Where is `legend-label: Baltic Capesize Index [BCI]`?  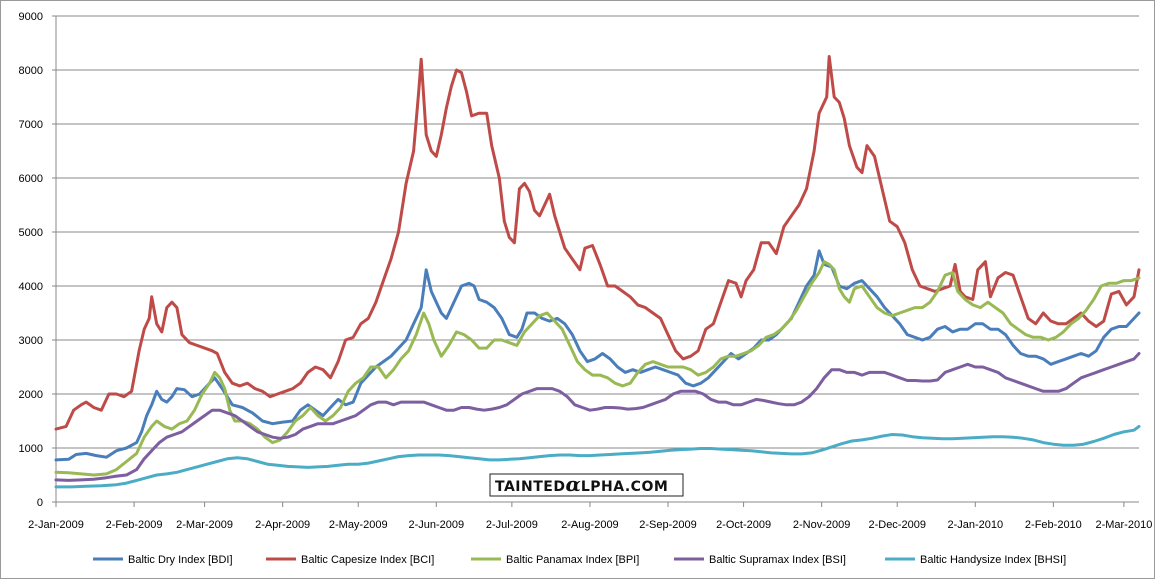 legend-label: Baltic Capesize Index [BCI] is located at coordinates (367, 560).